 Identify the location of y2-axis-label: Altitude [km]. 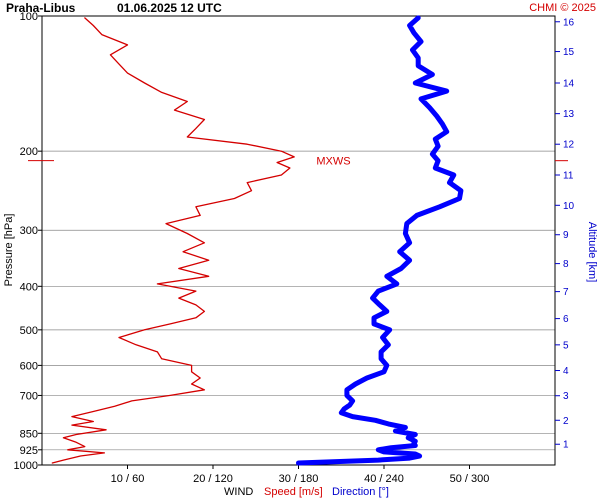
(592, 252).